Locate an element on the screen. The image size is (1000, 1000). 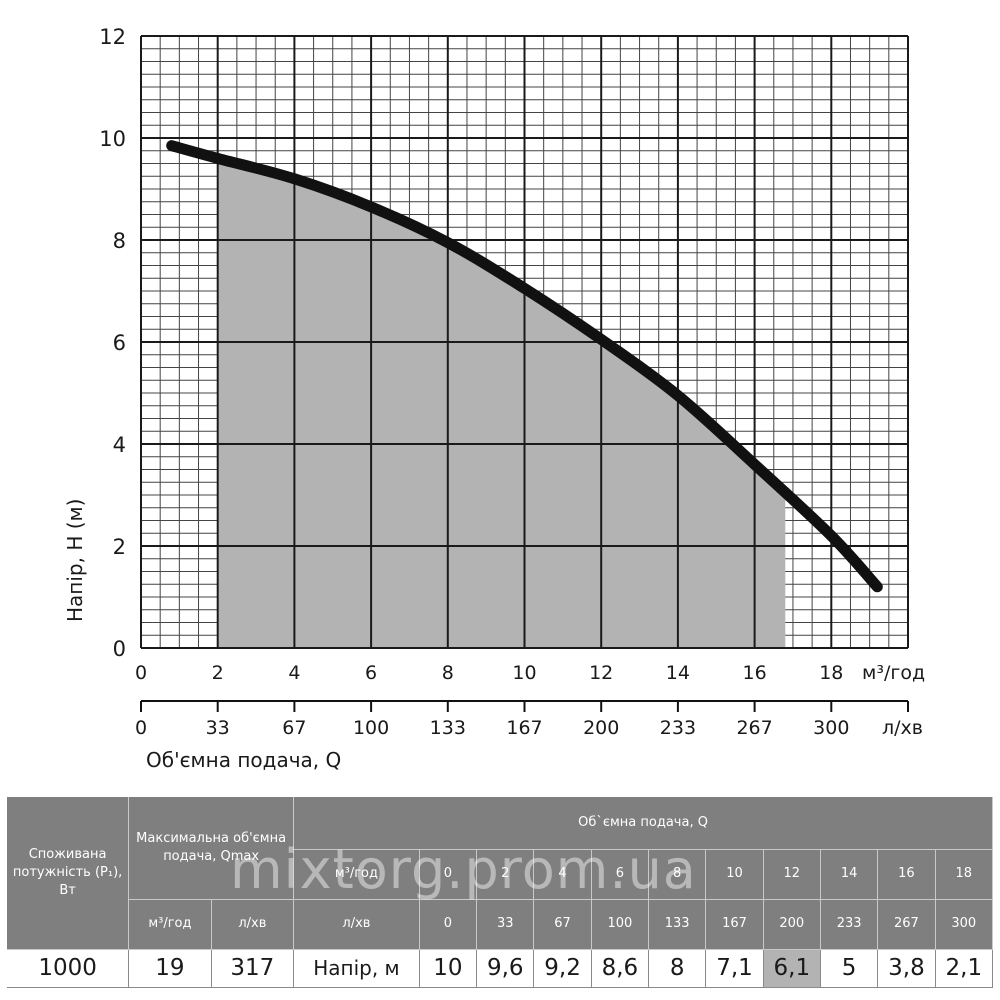
qmax-unit-l: л/хв is located at coordinates (253, 924).